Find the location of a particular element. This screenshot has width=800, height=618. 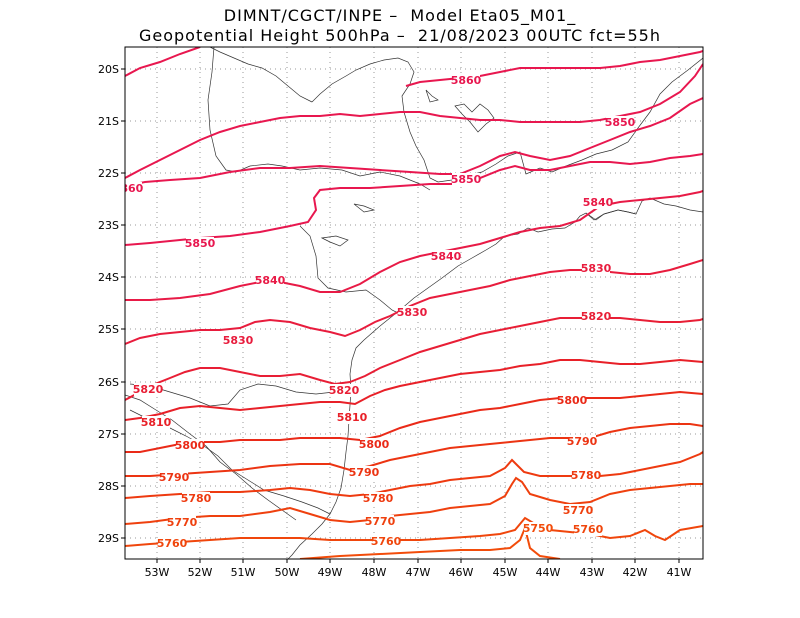

border-argentina is located at coordinates (211, 457).